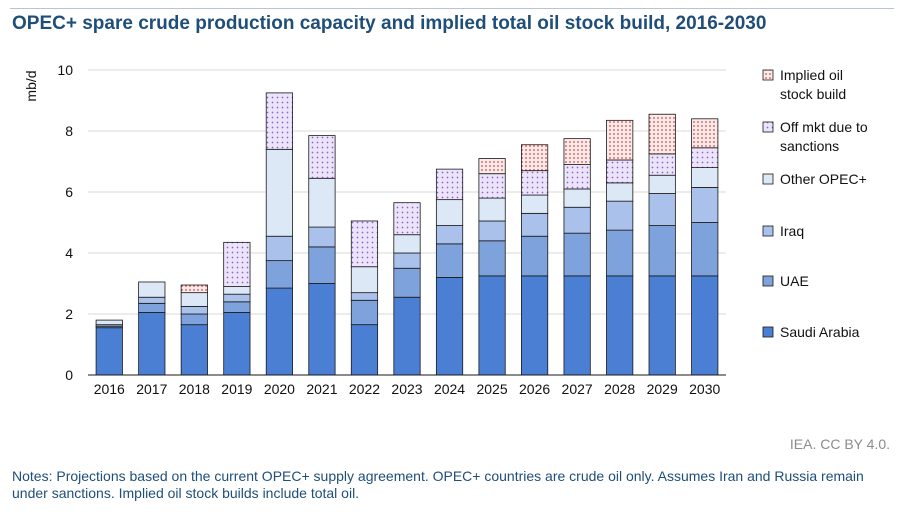 The width and height of the screenshot is (904, 512). What do you see at coordinates (322, 157) in the screenshot?
I see `bar-sanctions-2021` at bounding box center [322, 157].